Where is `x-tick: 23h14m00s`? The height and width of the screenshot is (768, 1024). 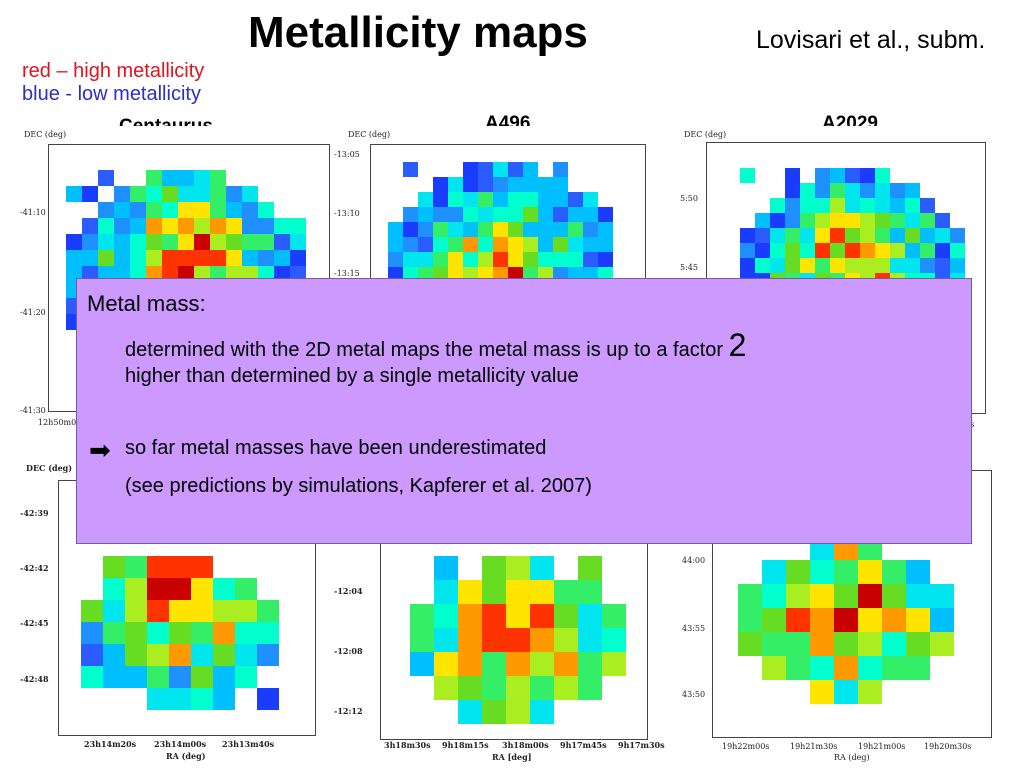
x-tick: 23h14m00s is located at coordinates (180, 744).